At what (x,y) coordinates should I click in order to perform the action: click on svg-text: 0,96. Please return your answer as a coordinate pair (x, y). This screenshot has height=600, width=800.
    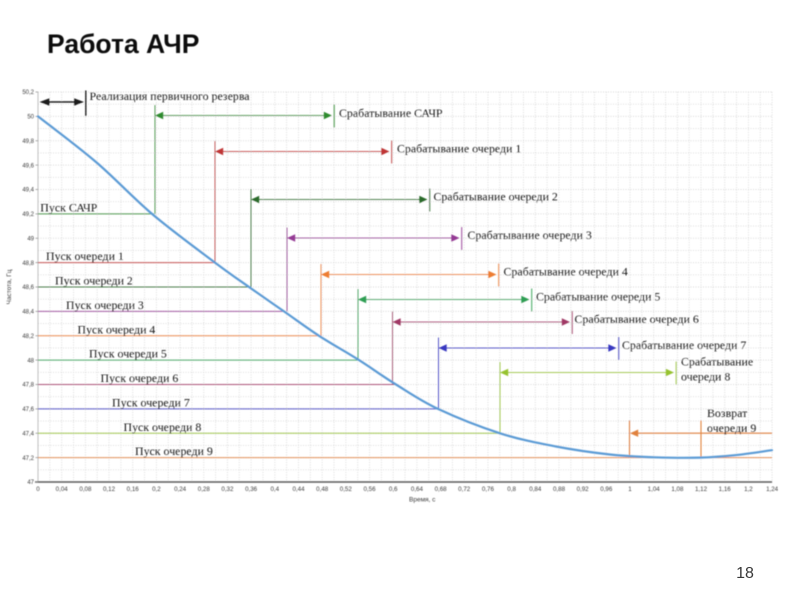
    Looking at the image, I should click on (606, 489).